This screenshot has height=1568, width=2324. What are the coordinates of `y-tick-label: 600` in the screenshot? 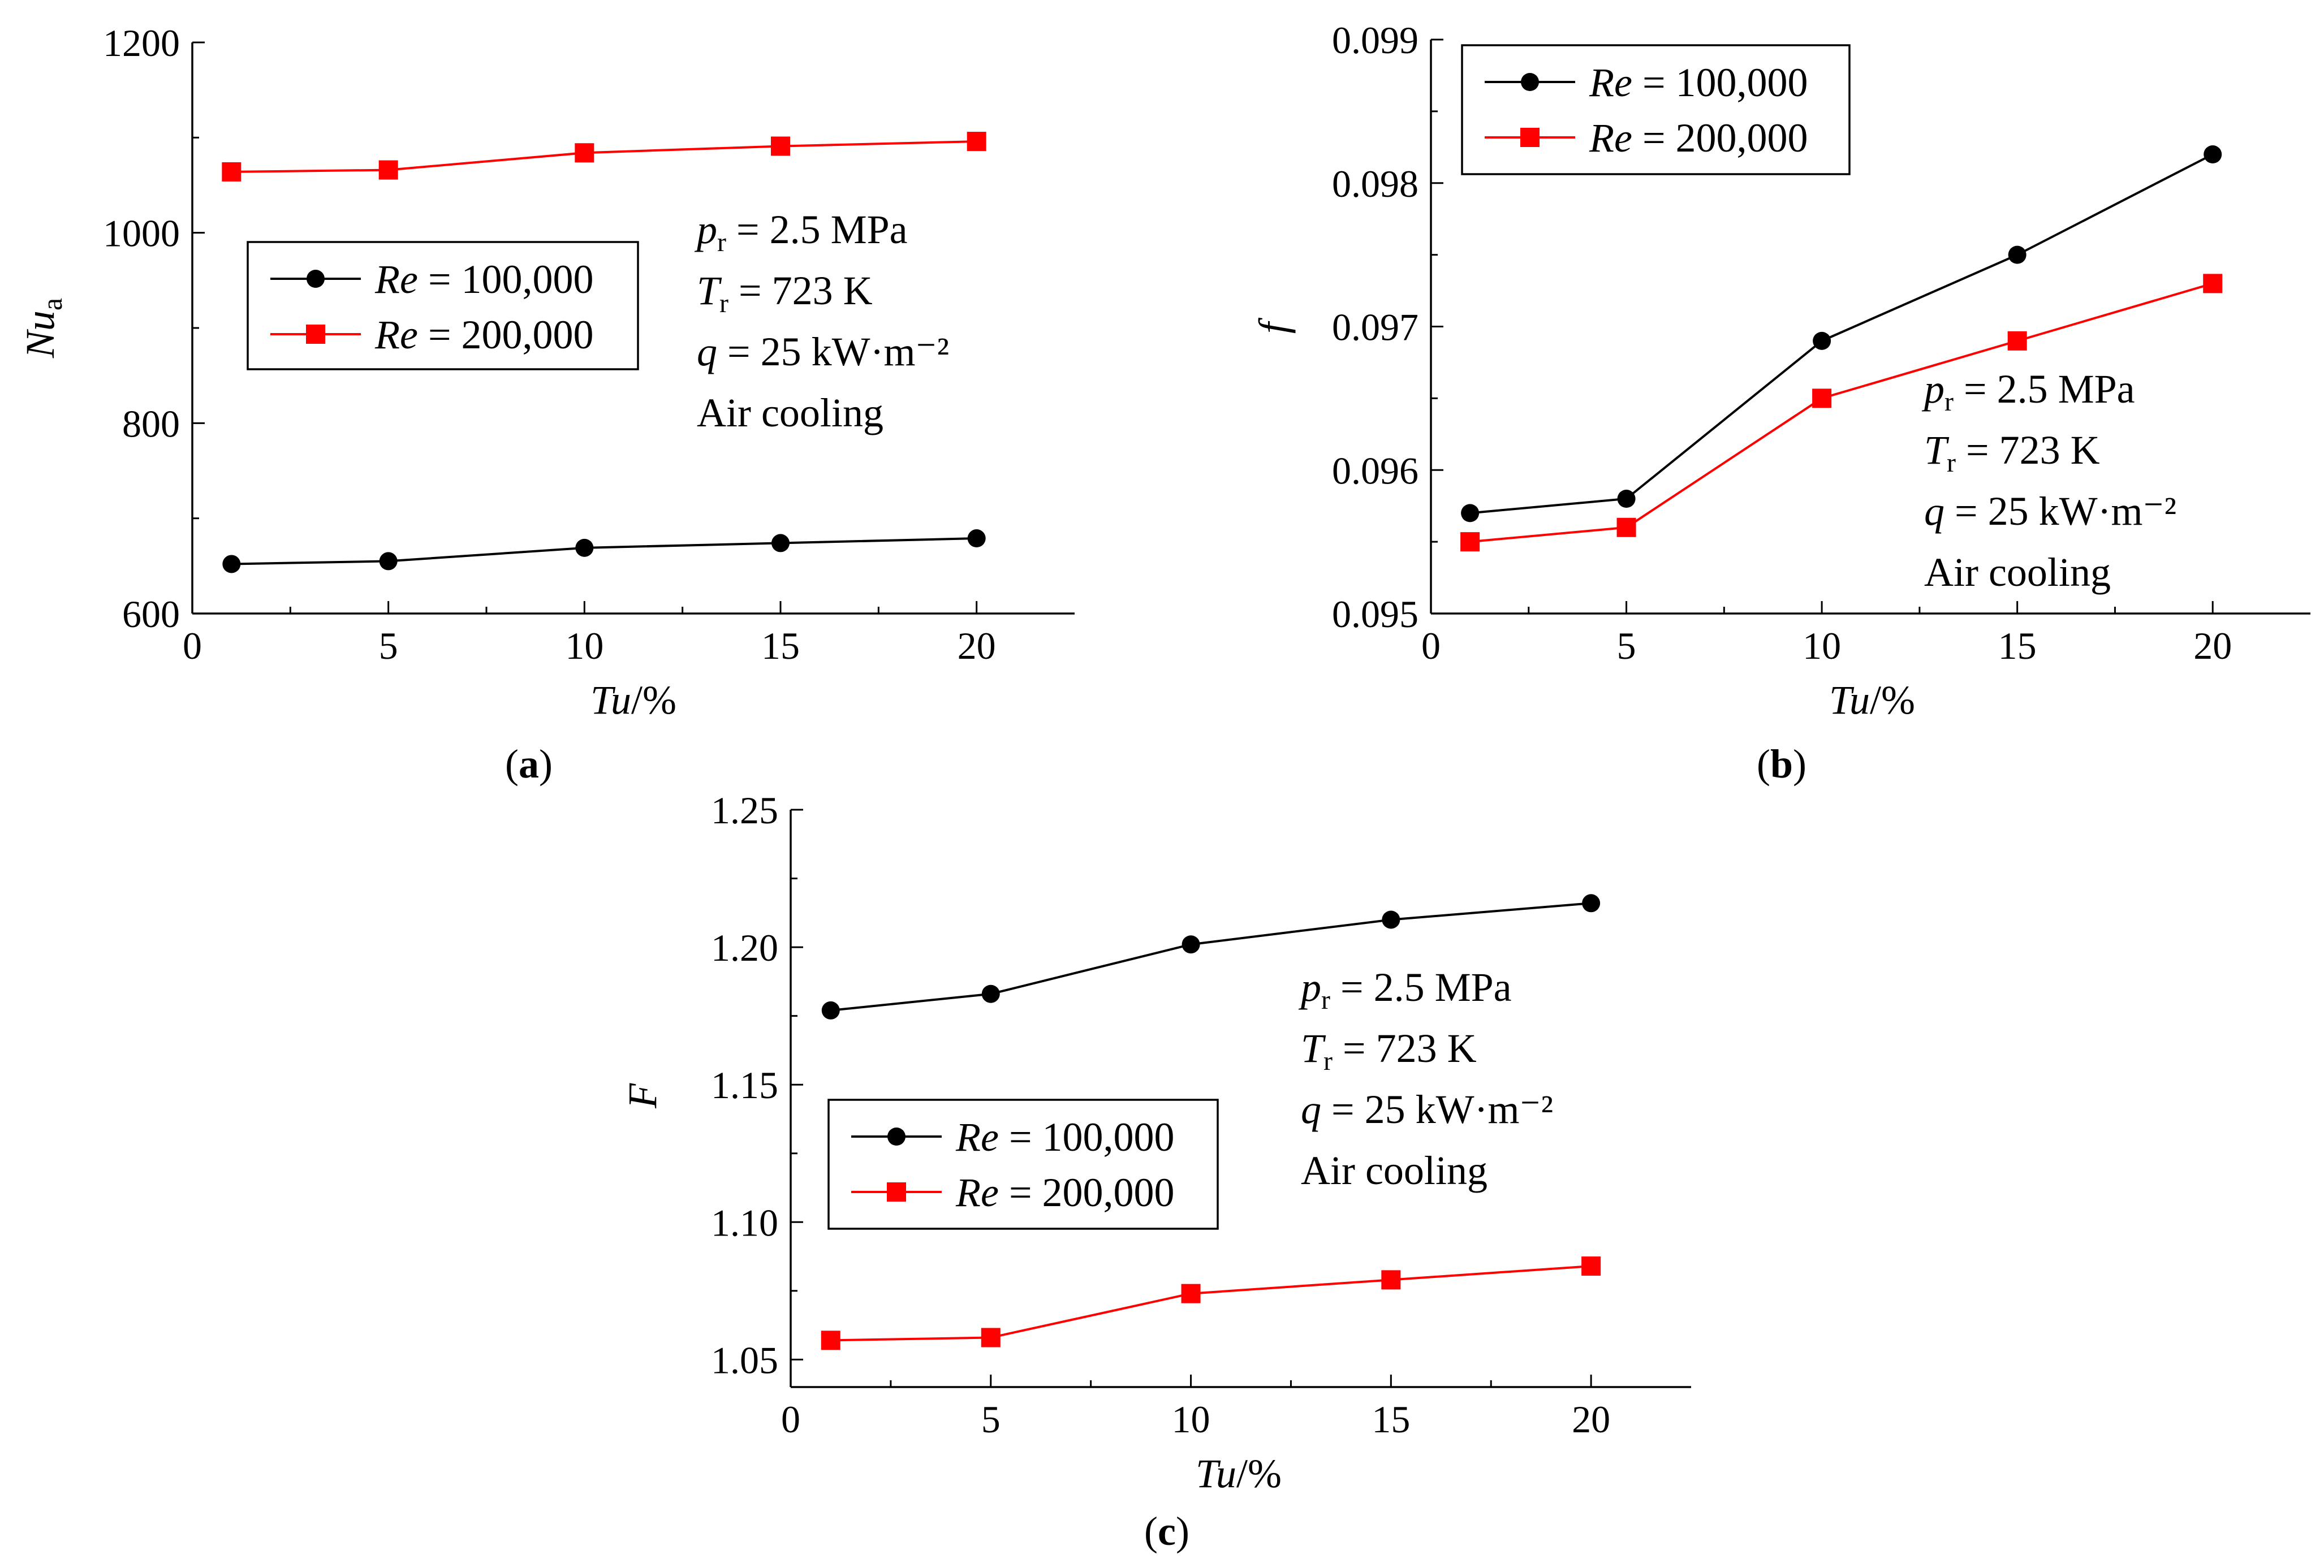 It's located at (151, 614).